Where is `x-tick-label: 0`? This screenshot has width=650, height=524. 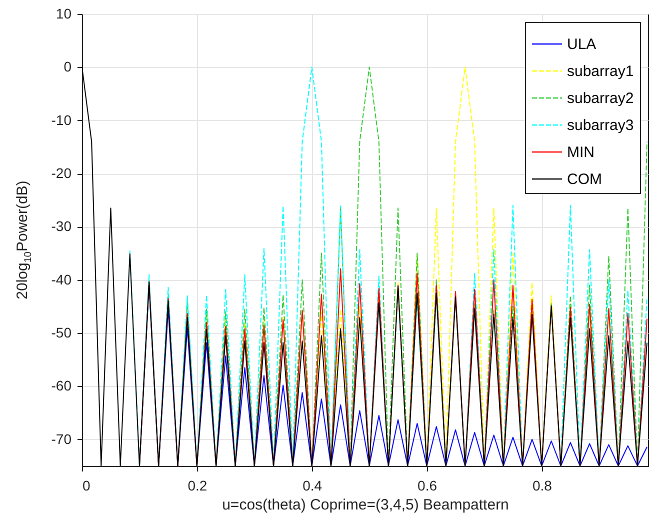
x-tick-label: 0 is located at coordinates (86, 486).